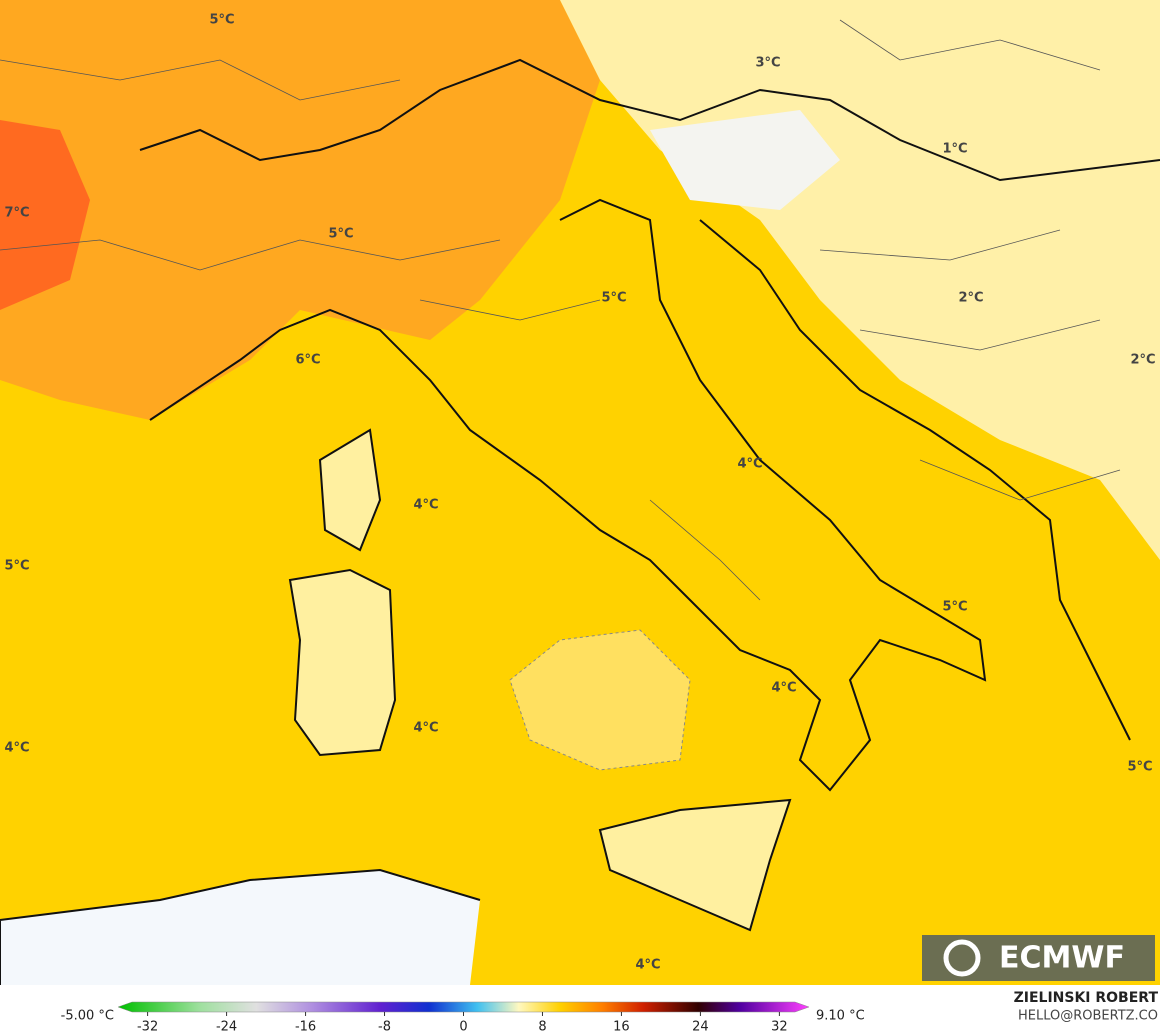 The image size is (1160, 1035). Describe the element at coordinates (16, 213) in the screenshot. I see `temperature-label: 7°C` at that location.